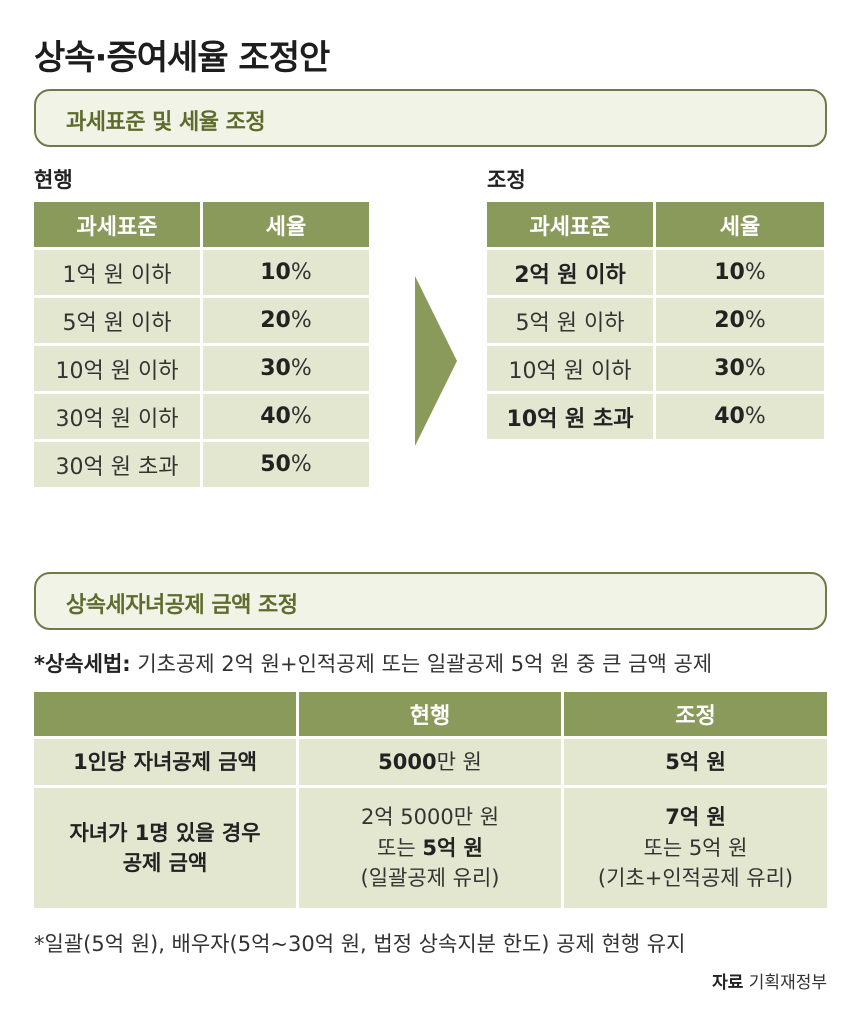  What do you see at coordinates (695, 714) in the screenshot?
I see `column-header: 조정` at bounding box center [695, 714].